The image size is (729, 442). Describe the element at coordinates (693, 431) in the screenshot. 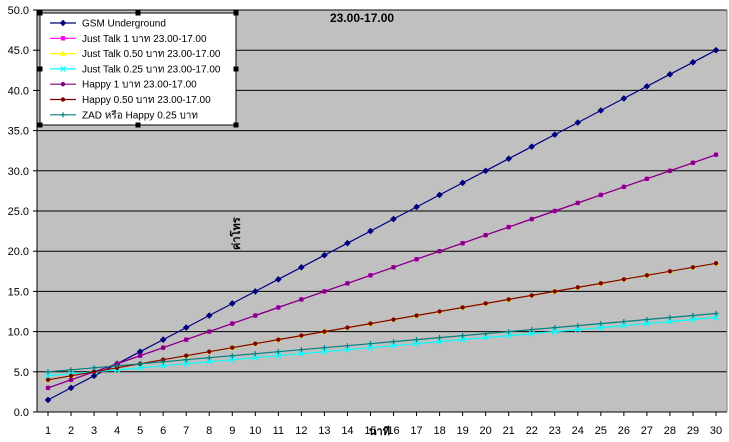

I see `x-tick-label: 29` at that location.